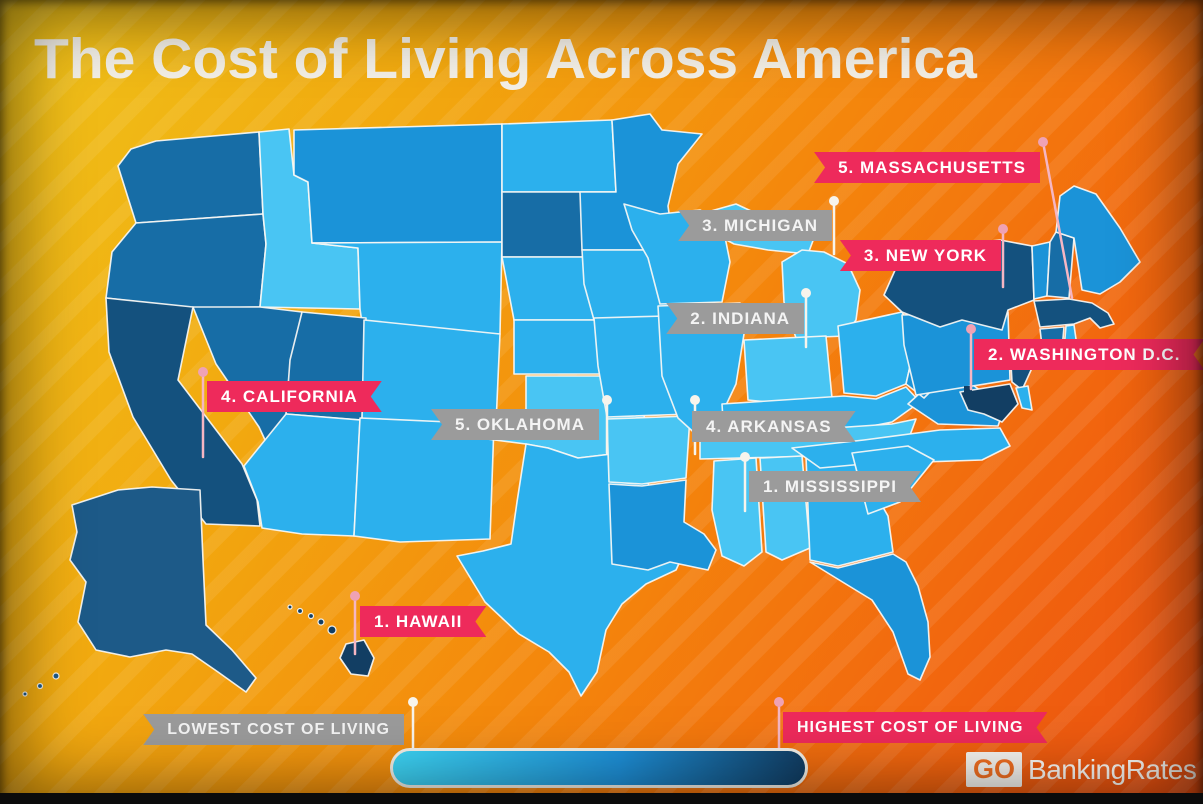  What do you see at coordinates (1084, 354) in the screenshot?
I see `map-label-text: 2. WASHINGTON D.C.` at bounding box center [1084, 354].